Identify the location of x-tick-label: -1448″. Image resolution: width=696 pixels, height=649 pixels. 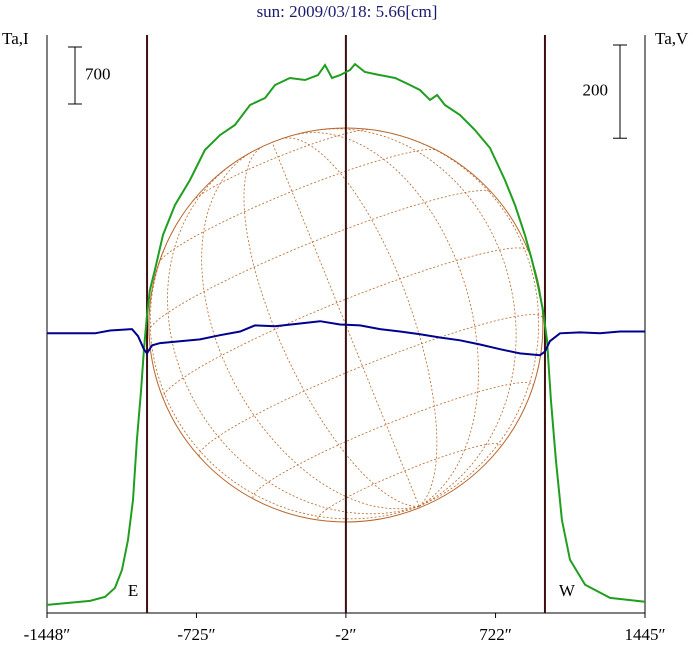
(47, 634).